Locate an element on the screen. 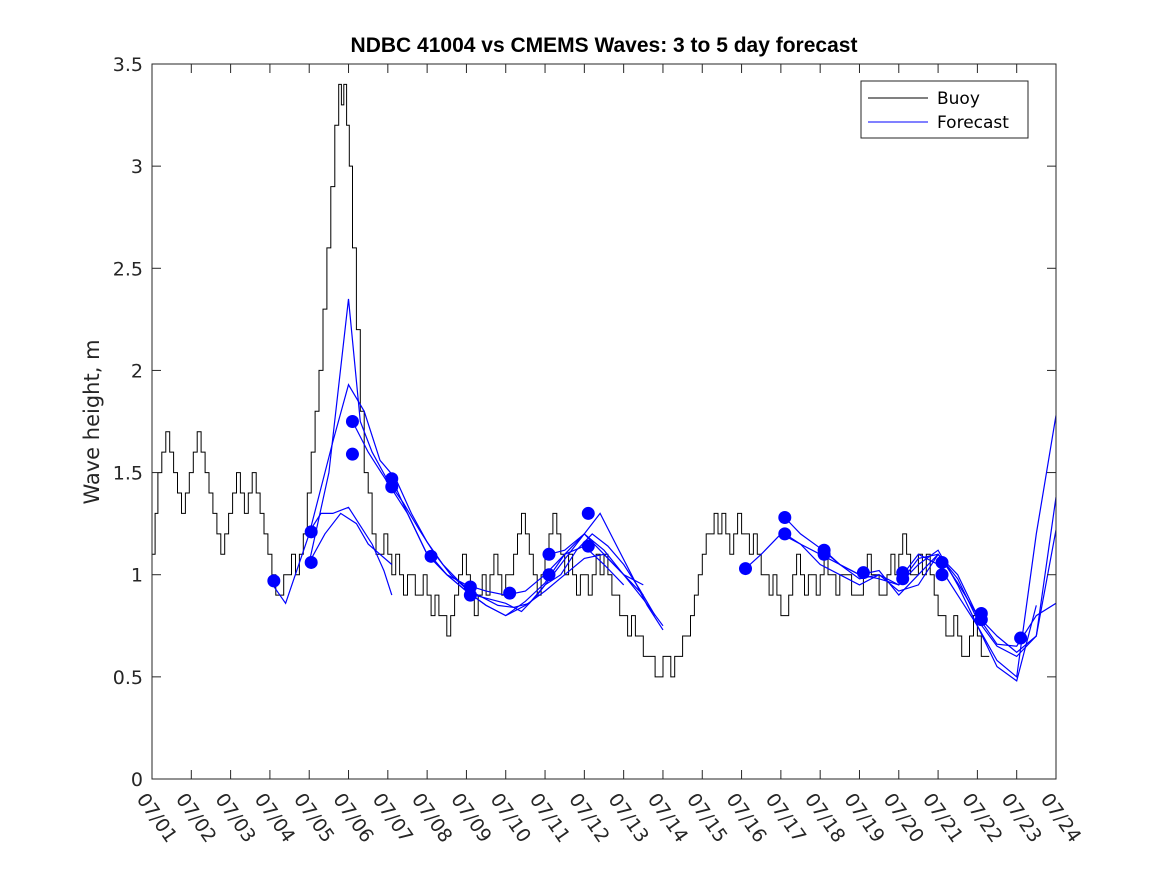 The image size is (1167, 875). legend-forecast-label: Forecast is located at coordinates (973, 123).